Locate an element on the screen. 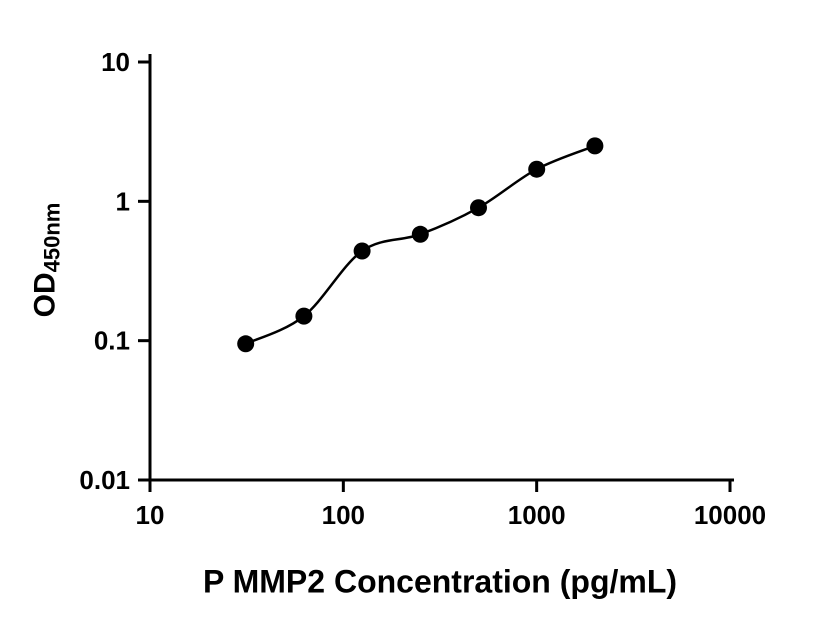 The image size is (816, 640). y-axis-title-subscript: 450nm is located at coordinates (52, 237).